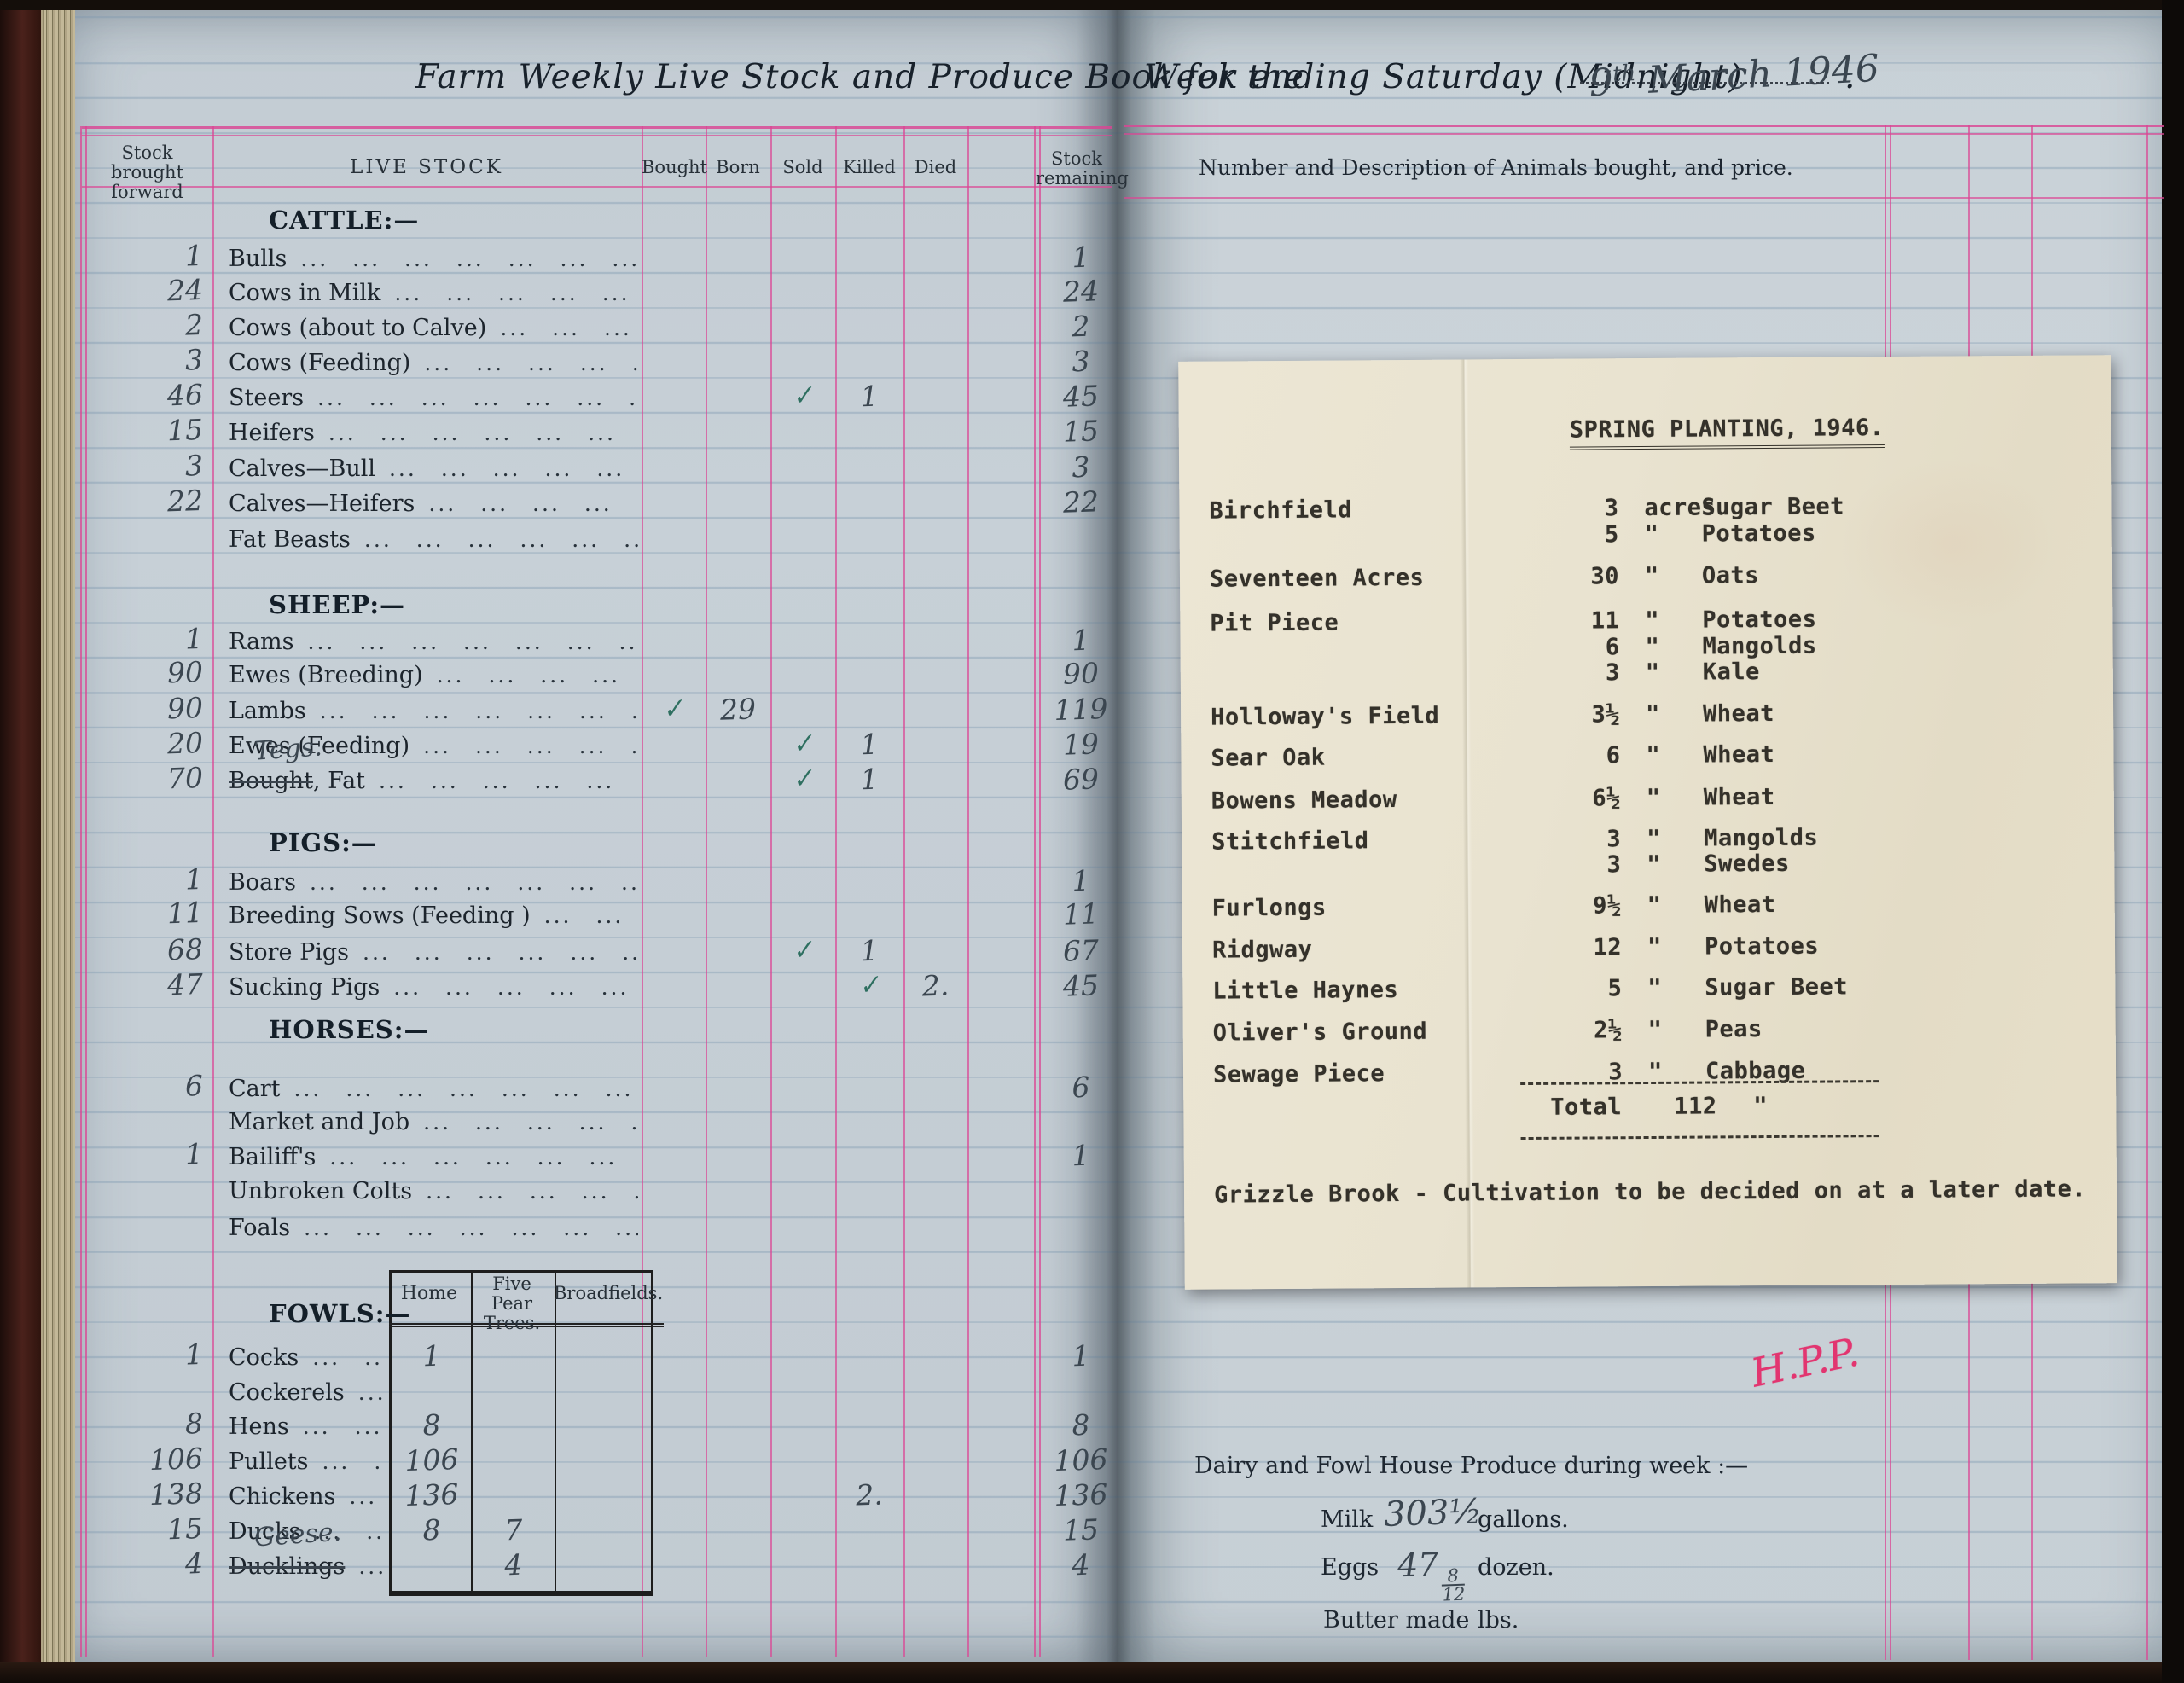 This screenshot has height=1683, width=2184. Describe the element at coordinates (1605, 621) in the screenshot. I see `note-acres: 11` at that location.